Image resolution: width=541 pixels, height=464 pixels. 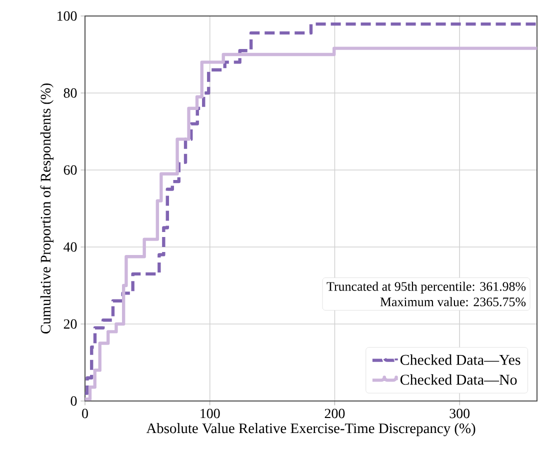 I want to click on y-tick-label: 100, so click(x=67, y=16).